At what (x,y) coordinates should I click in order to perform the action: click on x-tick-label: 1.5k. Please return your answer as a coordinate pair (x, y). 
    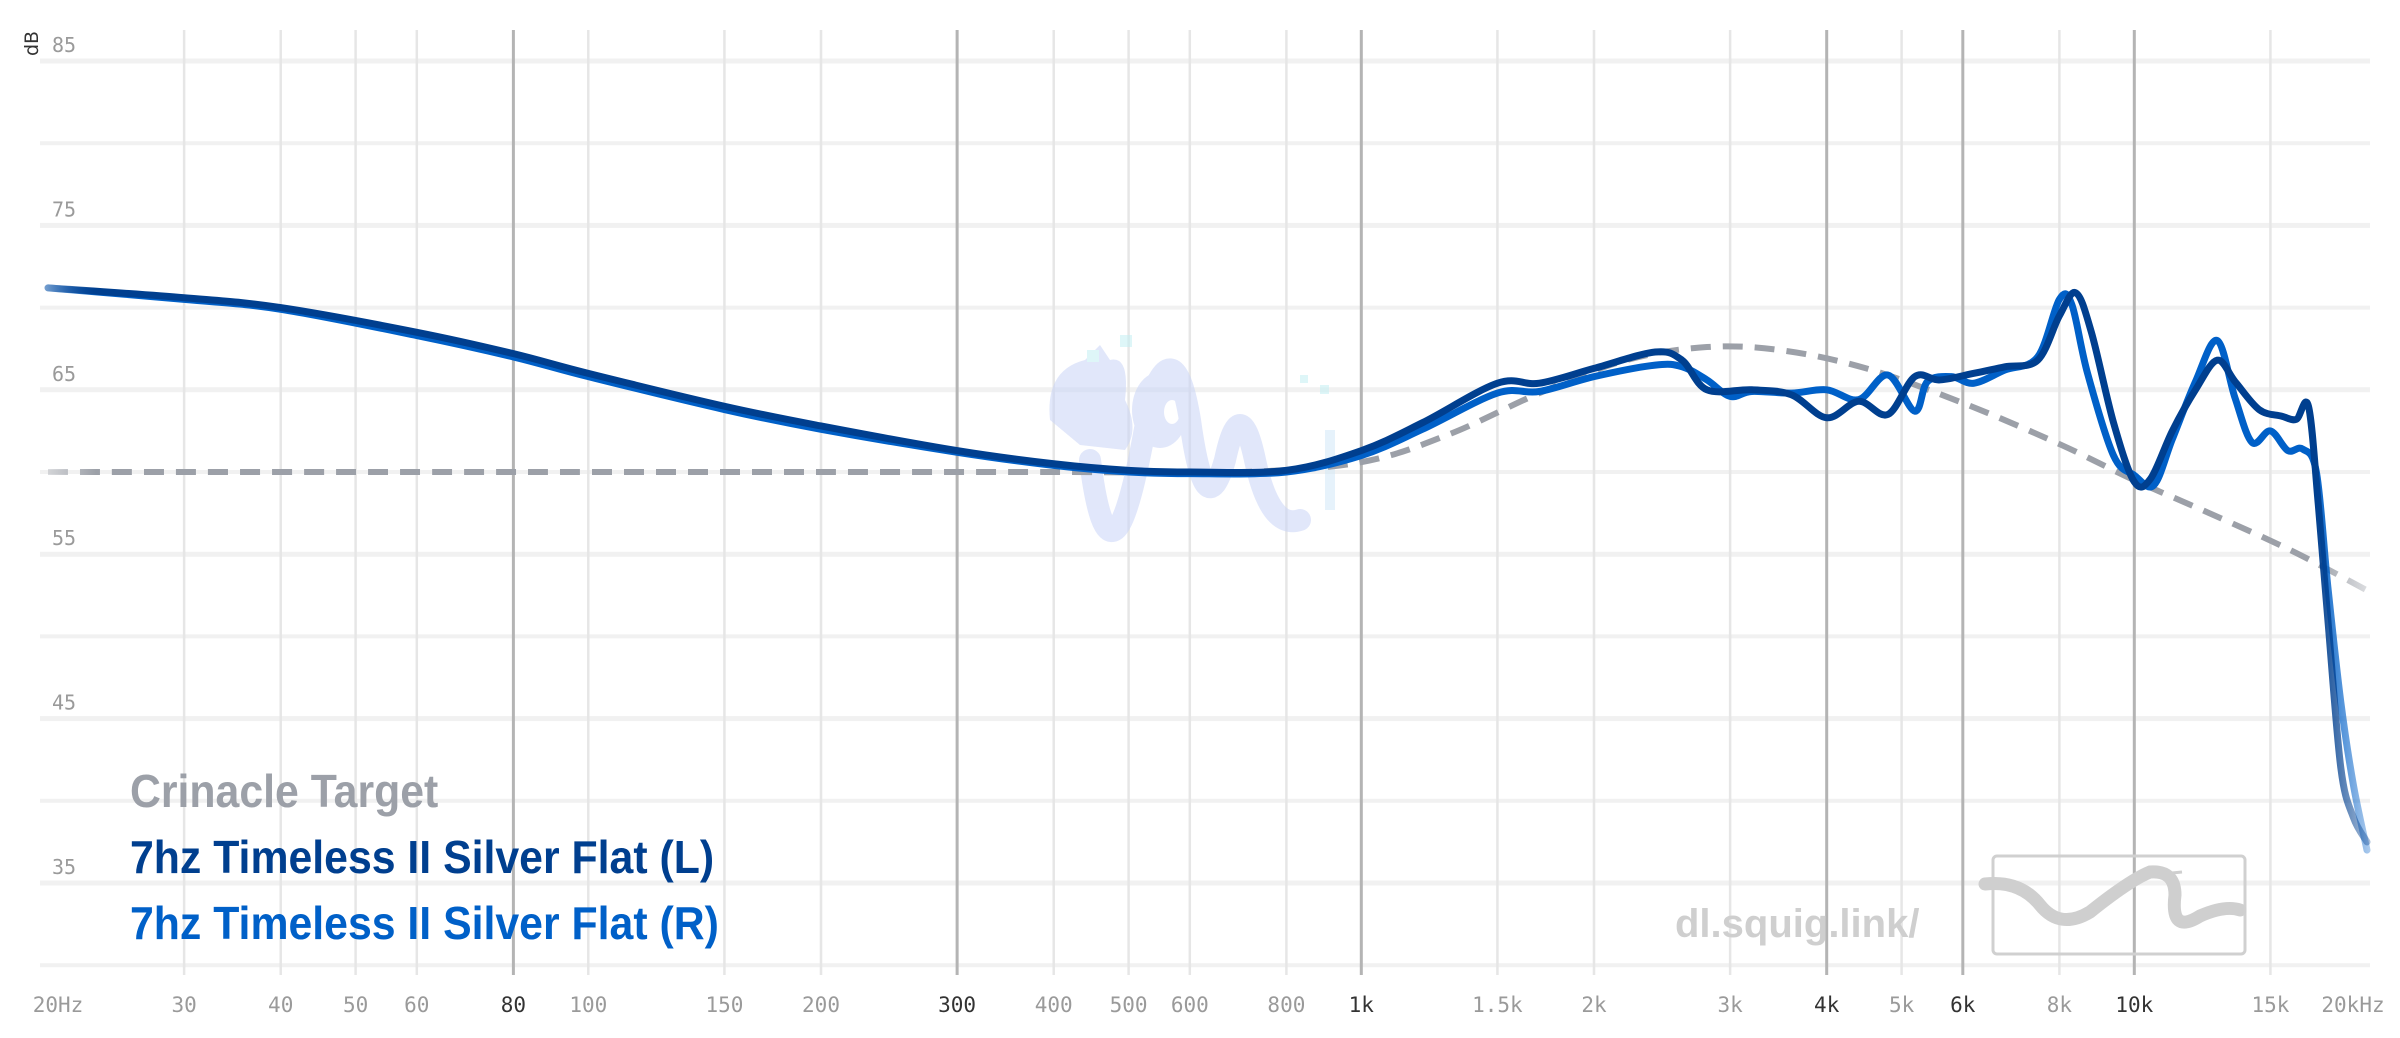
    Looking at the image, I should click on (1497, 1005).